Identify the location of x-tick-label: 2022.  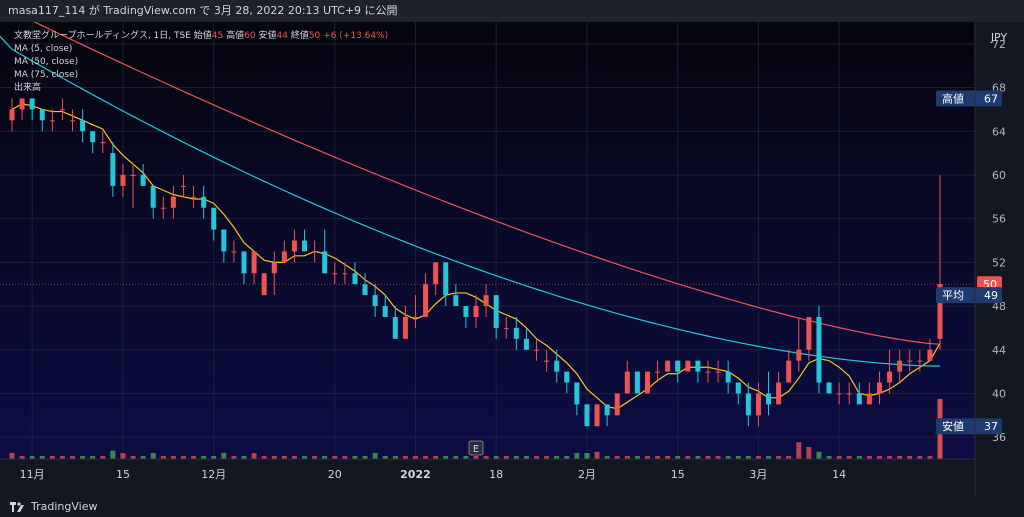
(415, 474).